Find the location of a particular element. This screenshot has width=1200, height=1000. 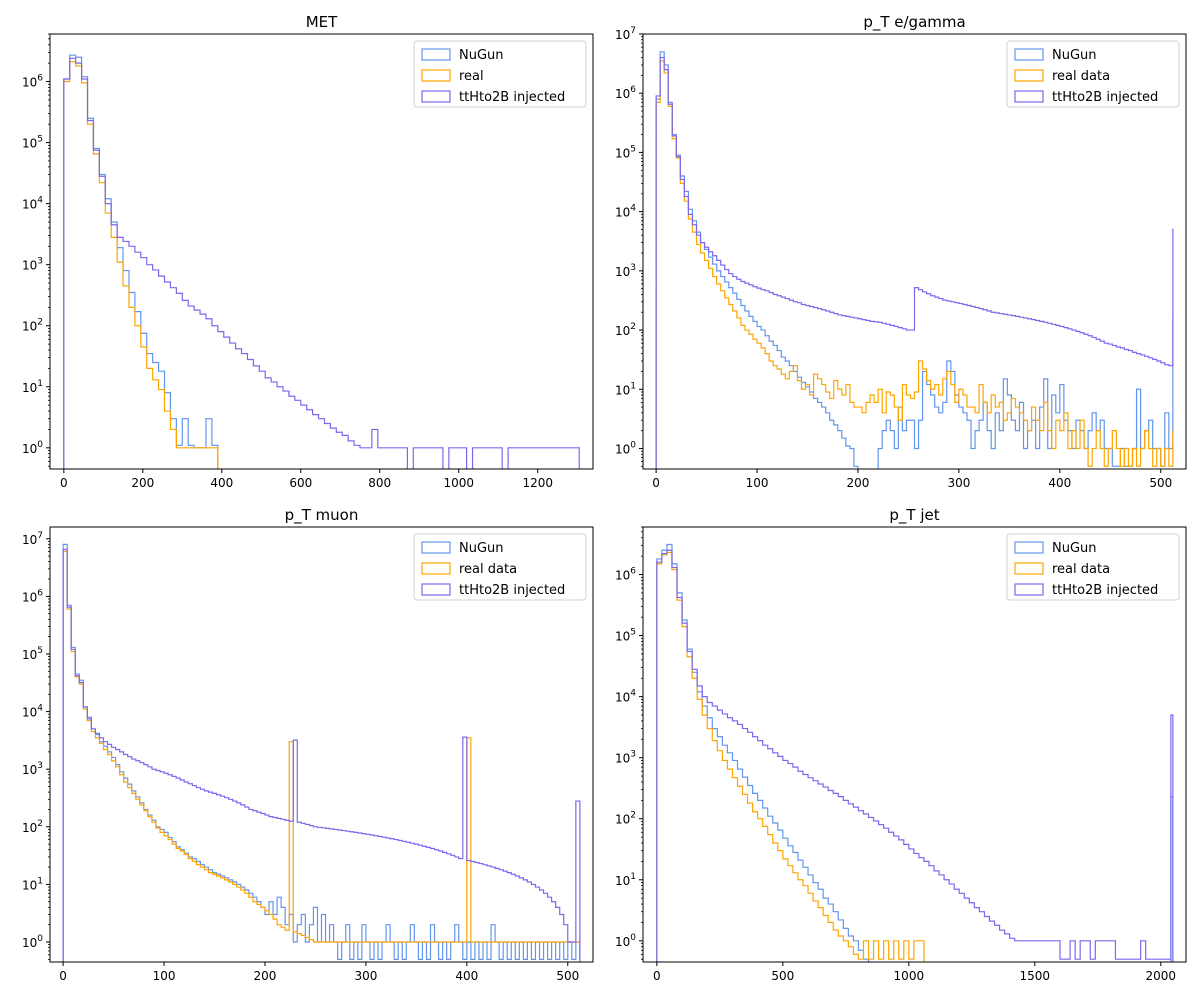

legend: NuGun real ttHto2B injected is located at coordinates (500, 74).